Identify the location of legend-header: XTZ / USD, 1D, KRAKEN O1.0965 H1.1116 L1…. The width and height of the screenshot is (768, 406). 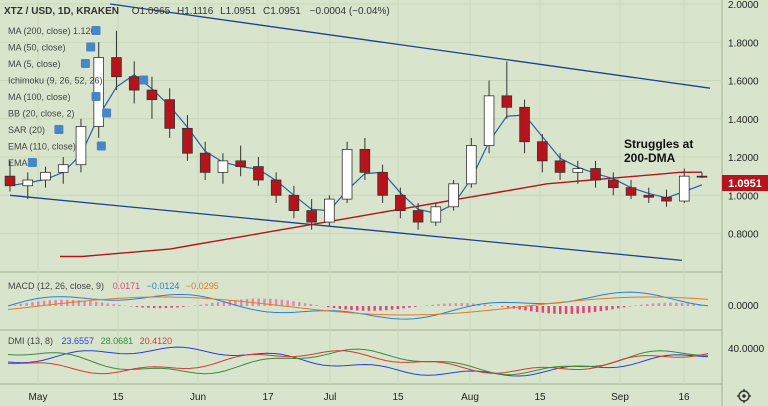
(197, 11).